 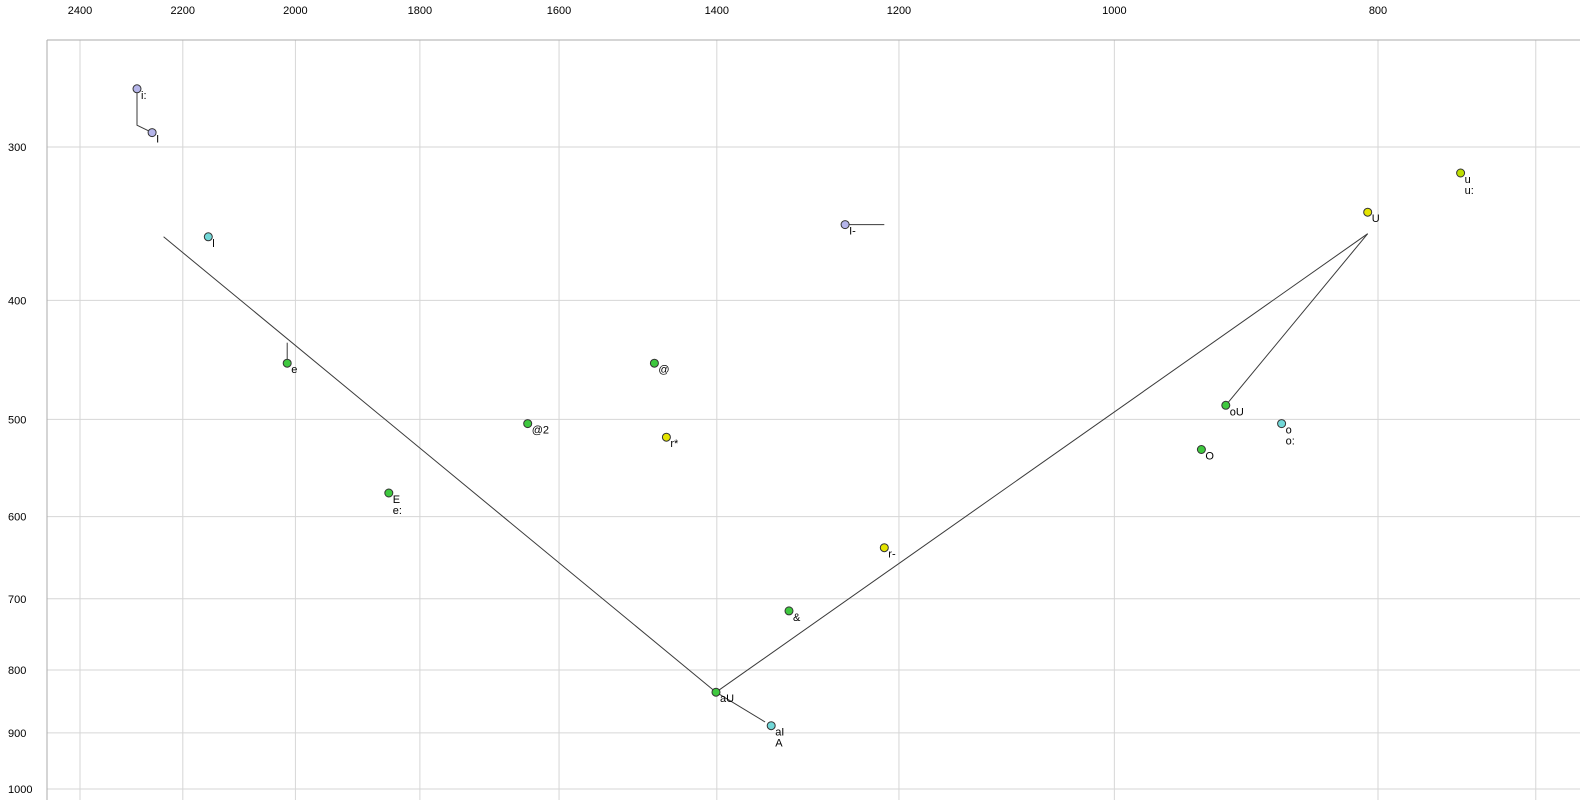 What do you see at coordinates (1376, 219) in the screenshot?
I see `vowel-point-label-u-16-0: U` at bounding box center [1376, 219].